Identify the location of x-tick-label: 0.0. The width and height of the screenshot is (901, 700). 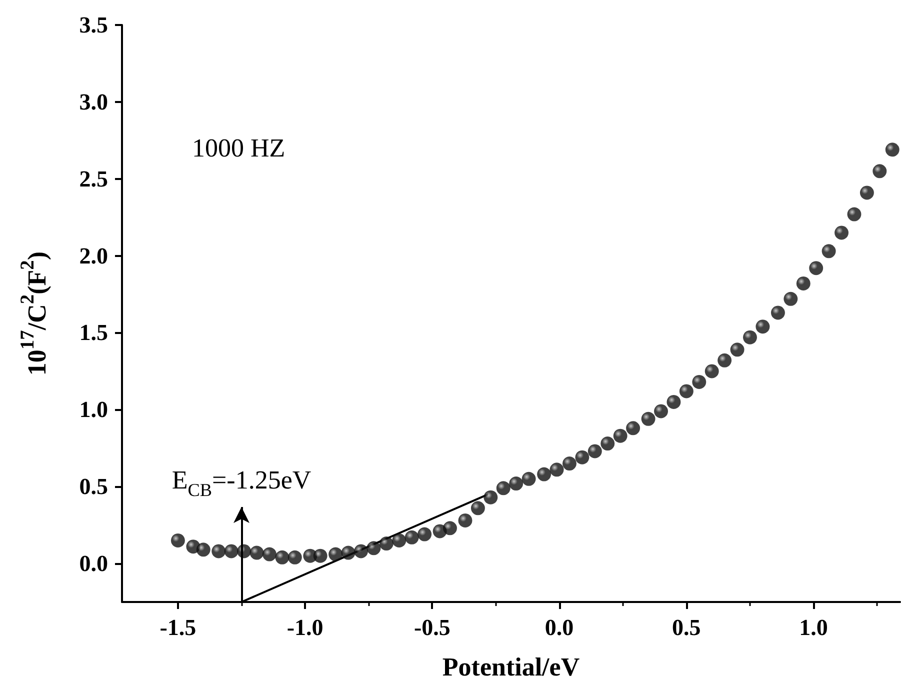
(559, 627).